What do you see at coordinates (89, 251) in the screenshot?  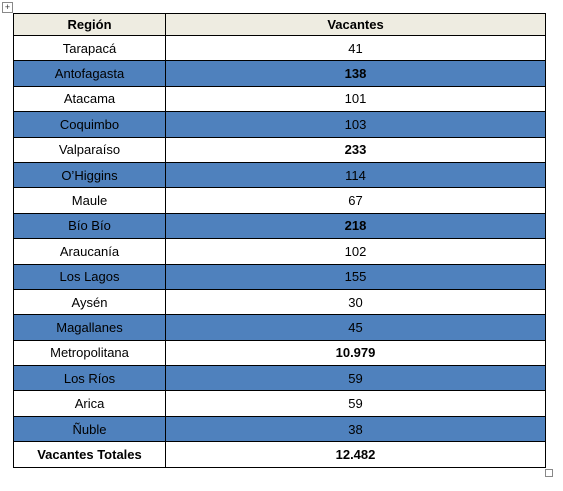 I see `region-cell: Araucanía` at bounding box center [89, 251].